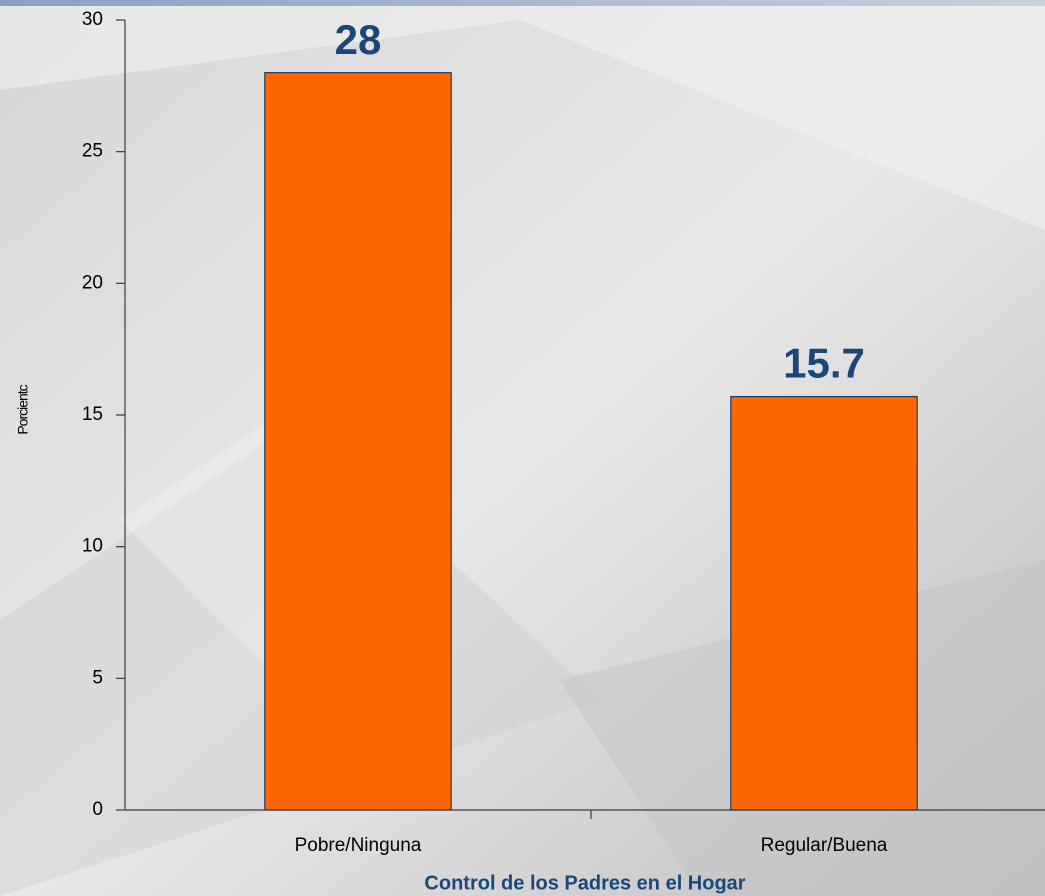 The width and height of the screenshot is (1045, 896). Describe the element at coordinates (92, 414) in the screenshot. I see `y-tick-label: 15` at that location.